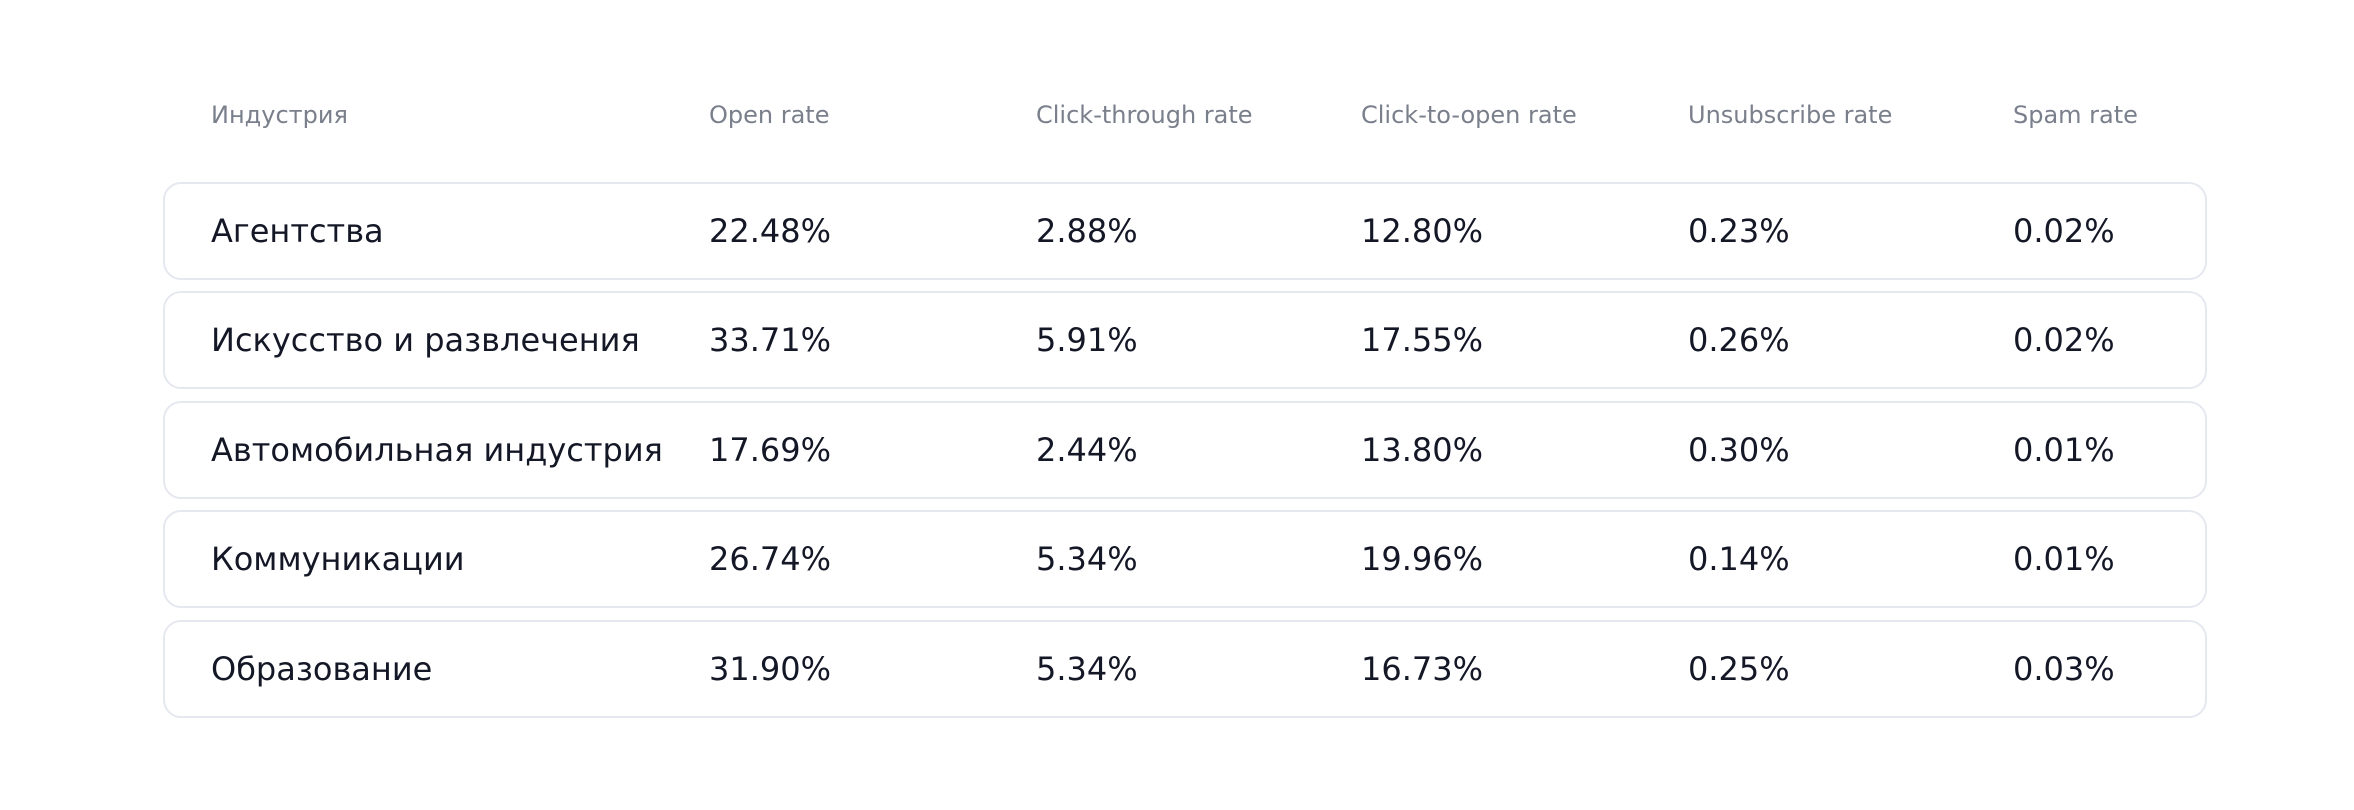 Image resolution: width=2354 pixels, height=810 pixels. I want to click on industry-name: Коммуникации, so click(338, 559).